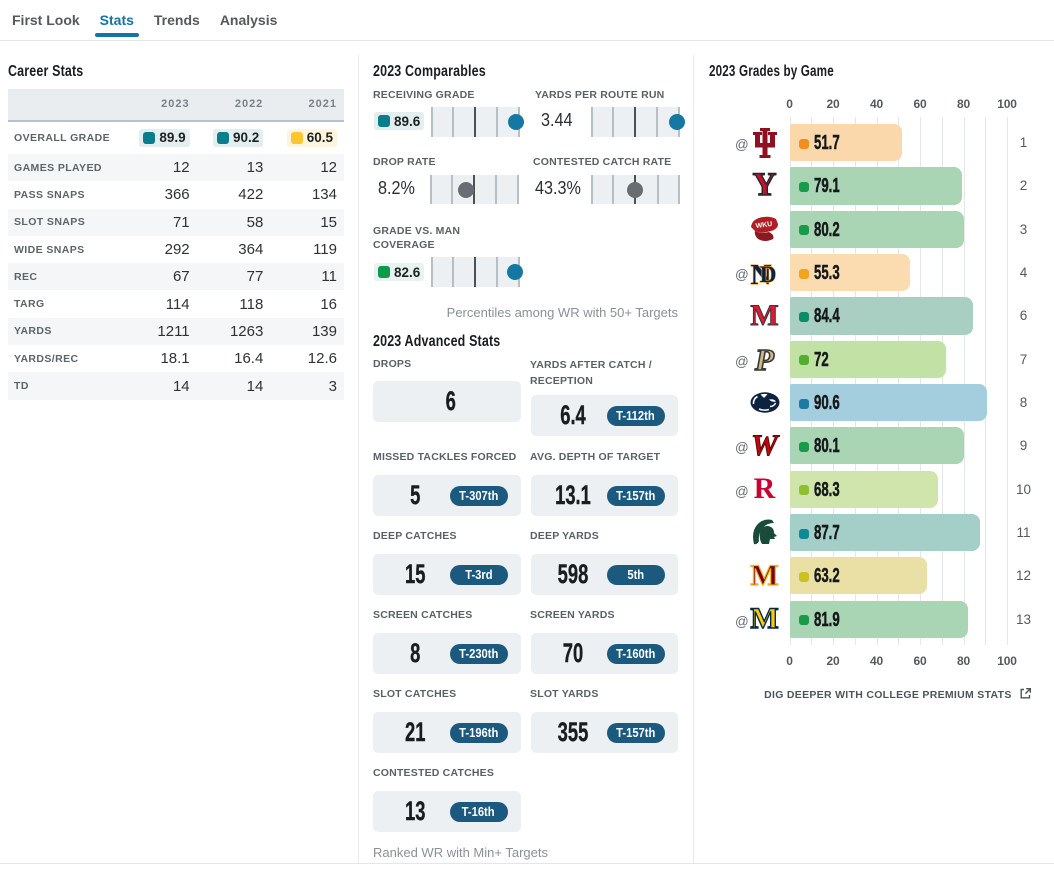 Image resolution: width=1054 pixels, height=871 pixels. What do you see at coordinates (764, 224) in the screenshot?
I see `svg-text: WKU` at bounding box center [764, 224].